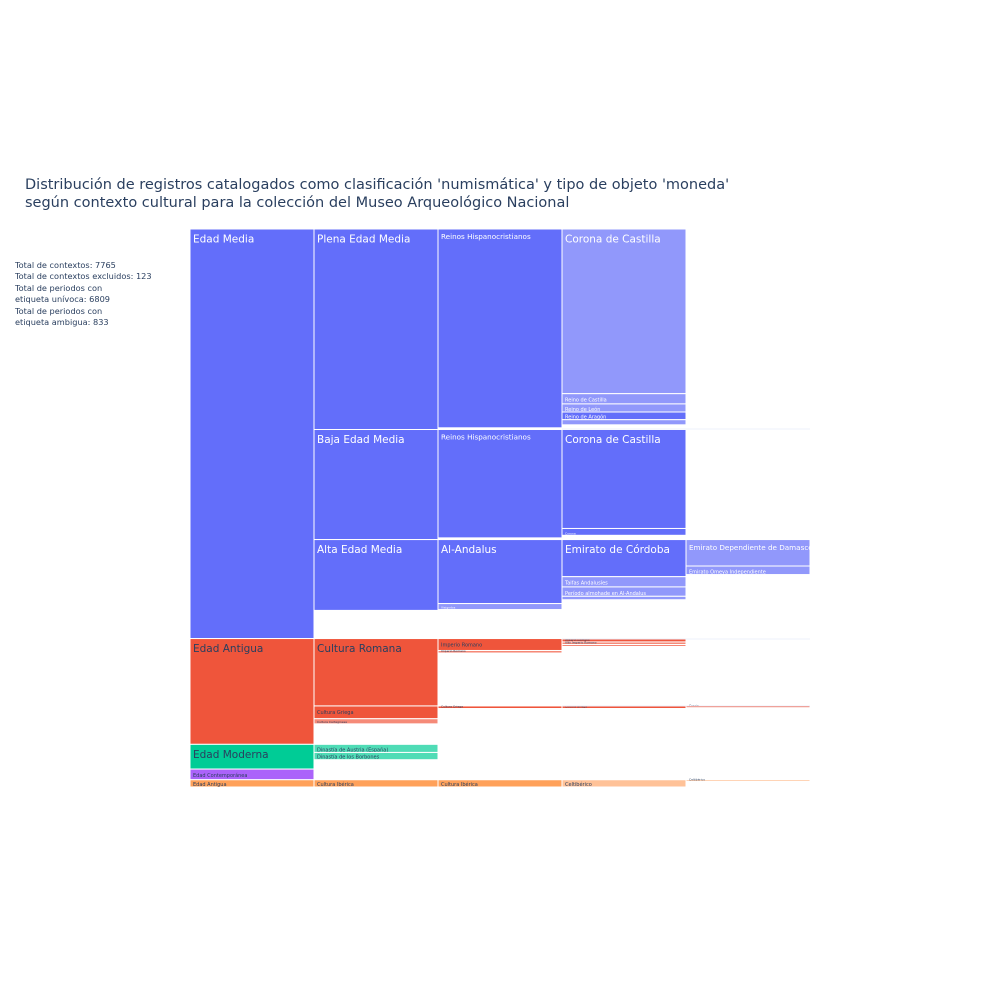 This screenshot has width=1000, height=1000. What do you see at coordinates (363, 240) in the screenshot?
I see `segment-label: Plena Edad Media` at bounding box center [363, 240].